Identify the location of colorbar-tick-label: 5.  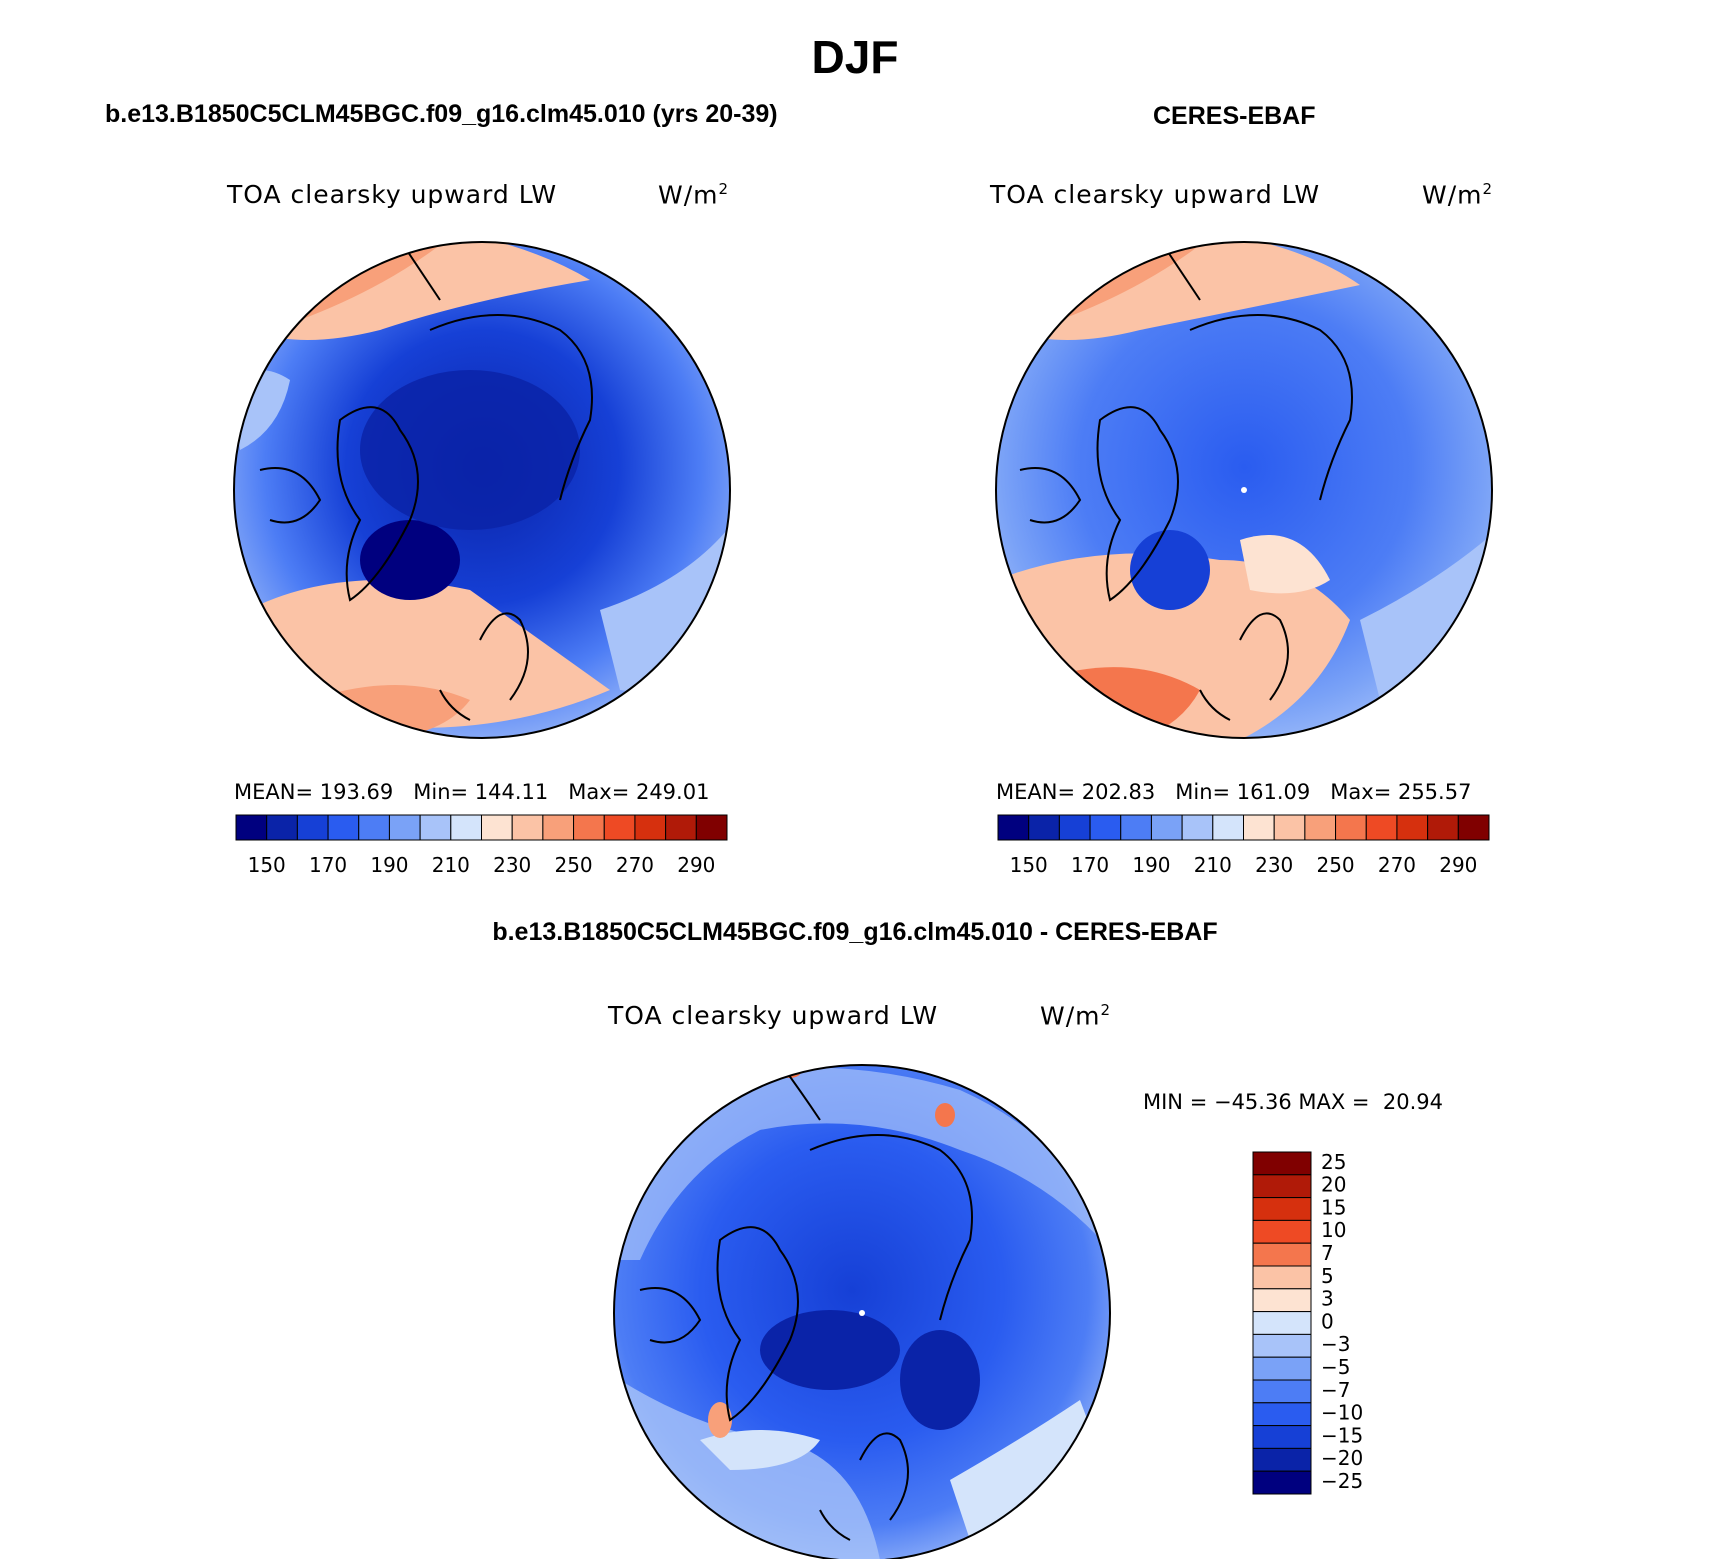
(1327, 1276).